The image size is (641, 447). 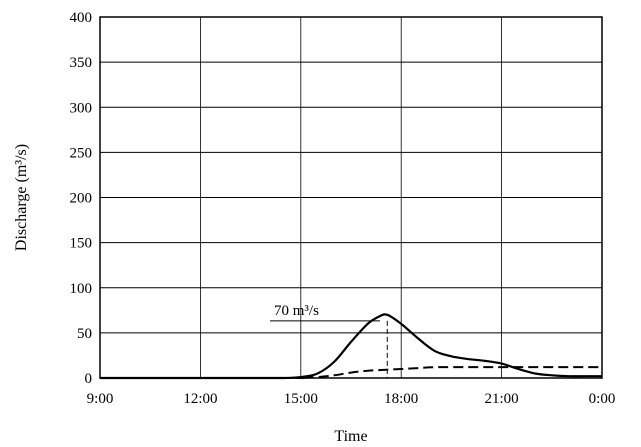 What do you see at coordinates (200, 399) in the screenshot?
I see `x-tick-label: 12:00` at bounding box center [200, 399].